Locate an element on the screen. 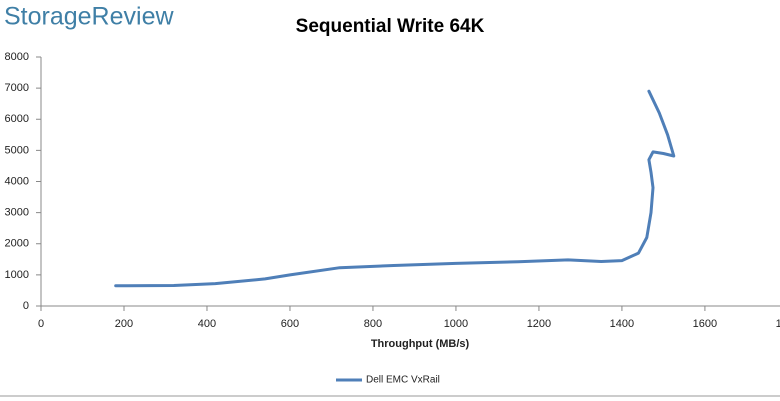 The image size is (780, 401). x-tick-label: 400 is located at coordinates (207, 324).